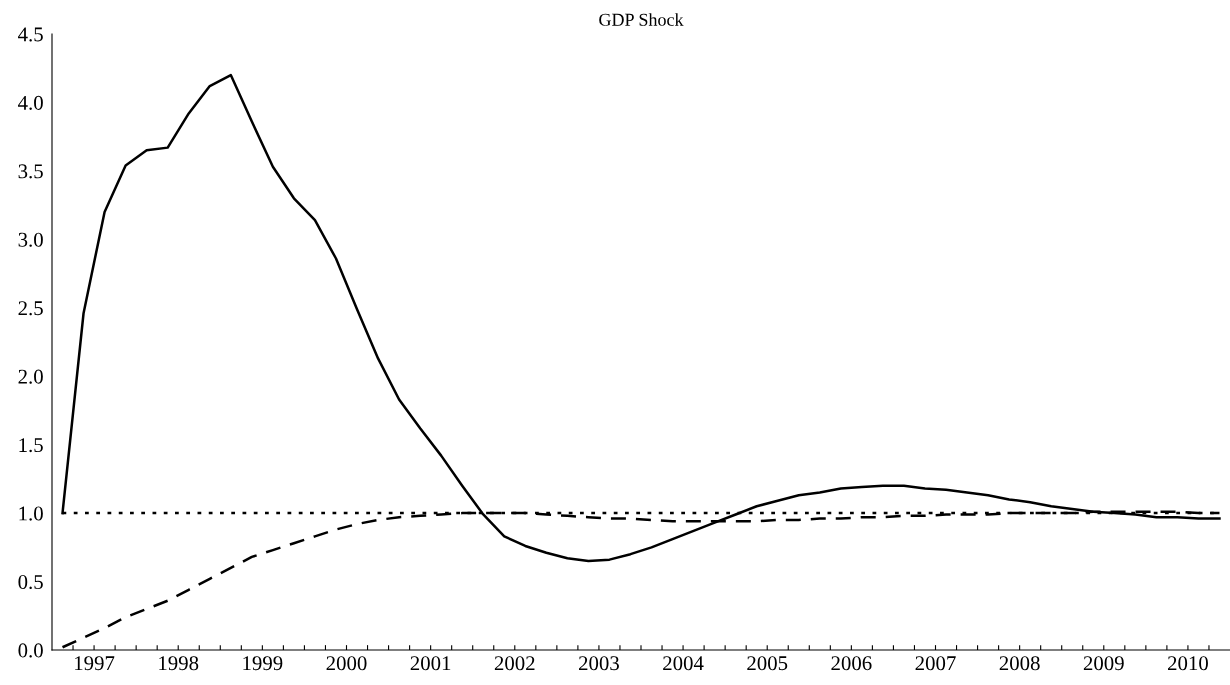 This screenshot has width=1230, height=685. I want to click on chart-title: GDP Shock, so click(641, 19).